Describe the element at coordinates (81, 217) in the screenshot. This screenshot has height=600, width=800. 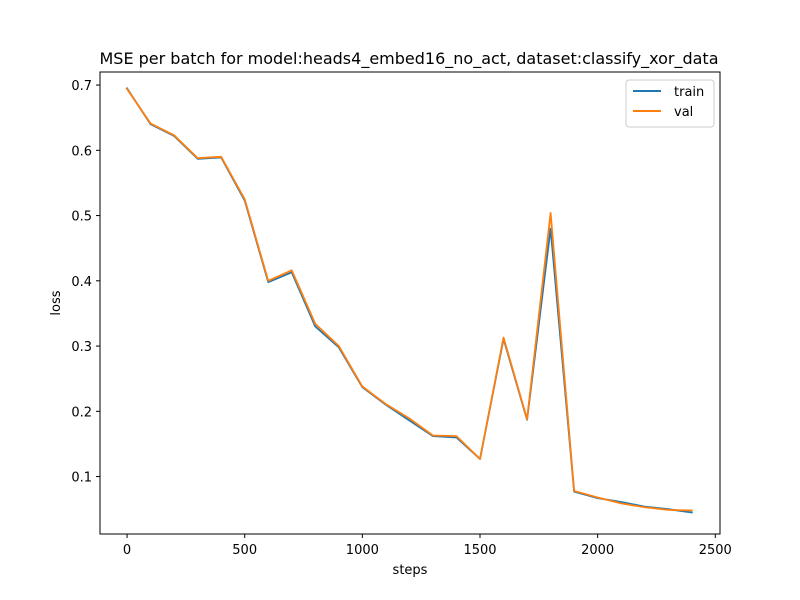
I see `y-tick-label: 0.5` at that location.